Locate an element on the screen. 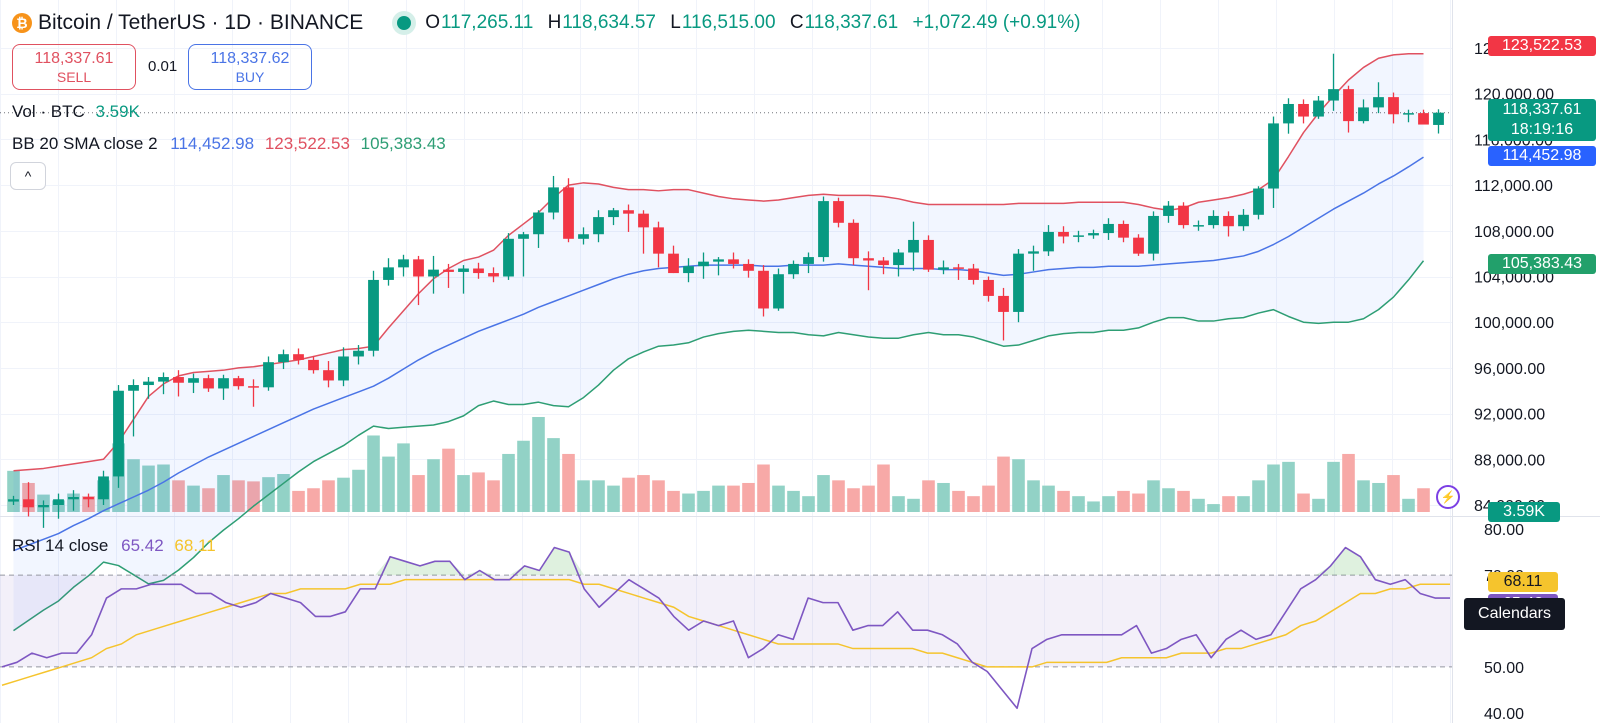 Image resolution: width=1600 pixels, height=723 pixels. high-value: 118,634.57 is located at coordinates (609, 22).